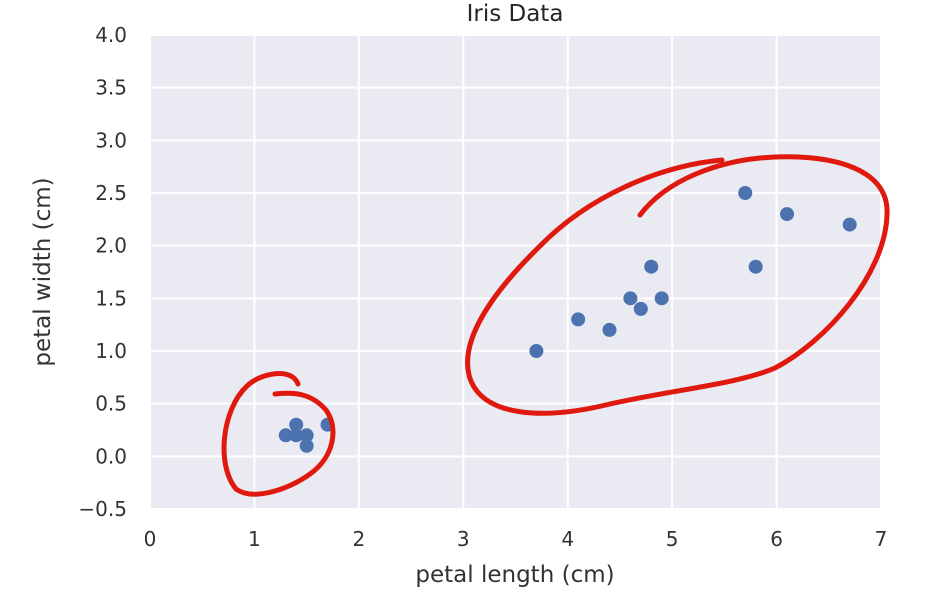 This screenshot has width=926, height=604. Describe the element at coordinates (111, 140) in the screenshot. I see `y-tick-label: 3.0` at that location.